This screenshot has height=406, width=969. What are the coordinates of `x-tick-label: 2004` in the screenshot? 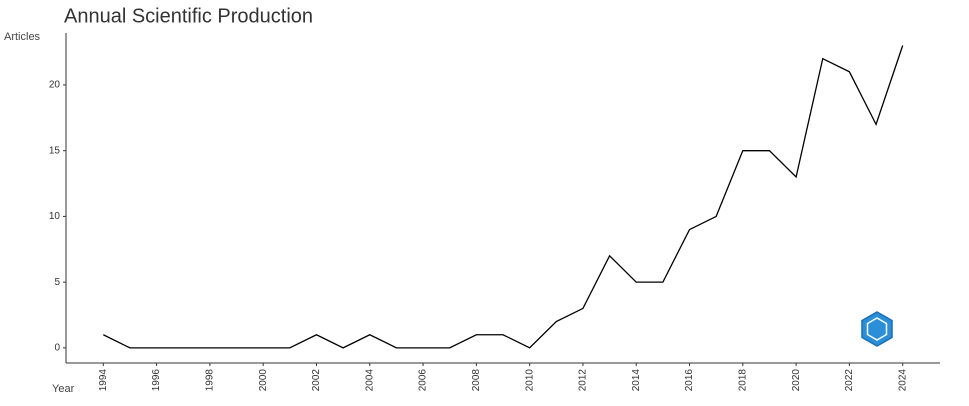 It's located at (369, 380).